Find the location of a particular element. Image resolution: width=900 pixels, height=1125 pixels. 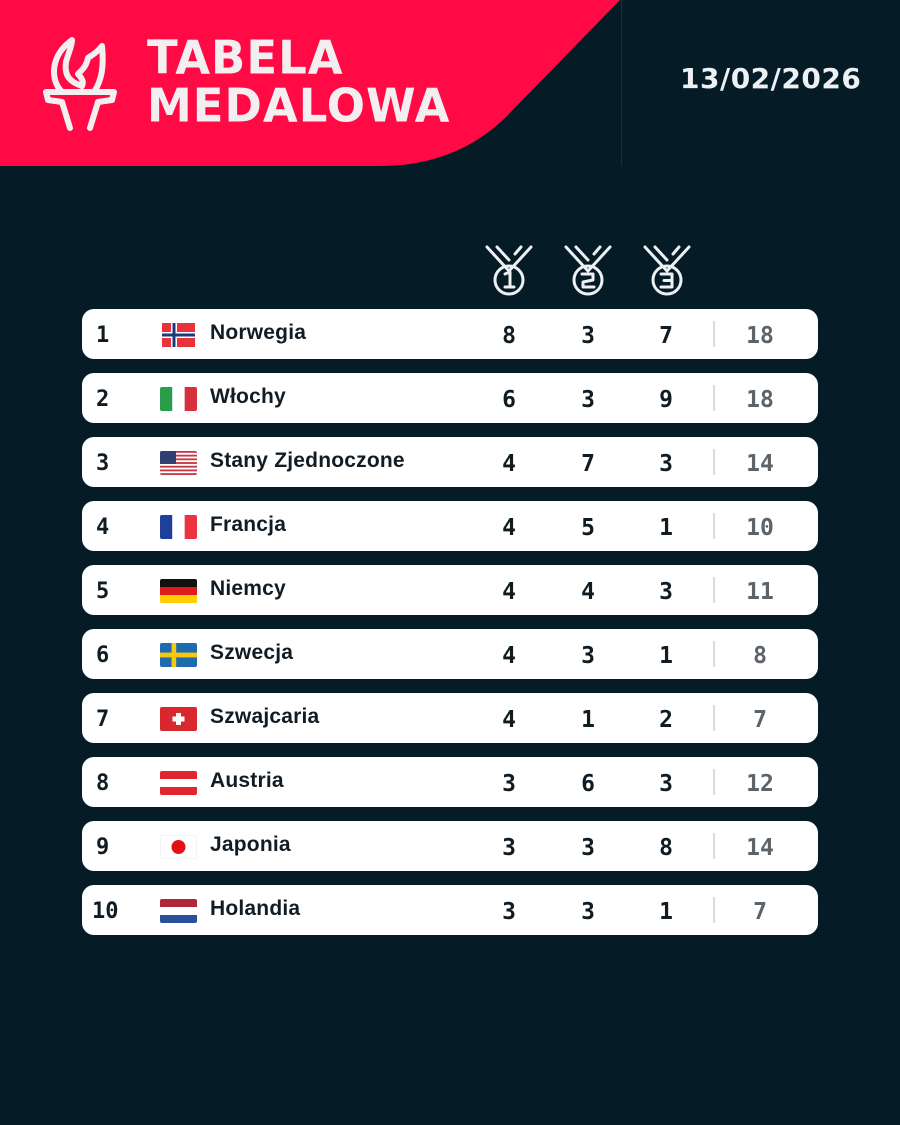

italy-flag-icon is located at coordinates (178, 399).